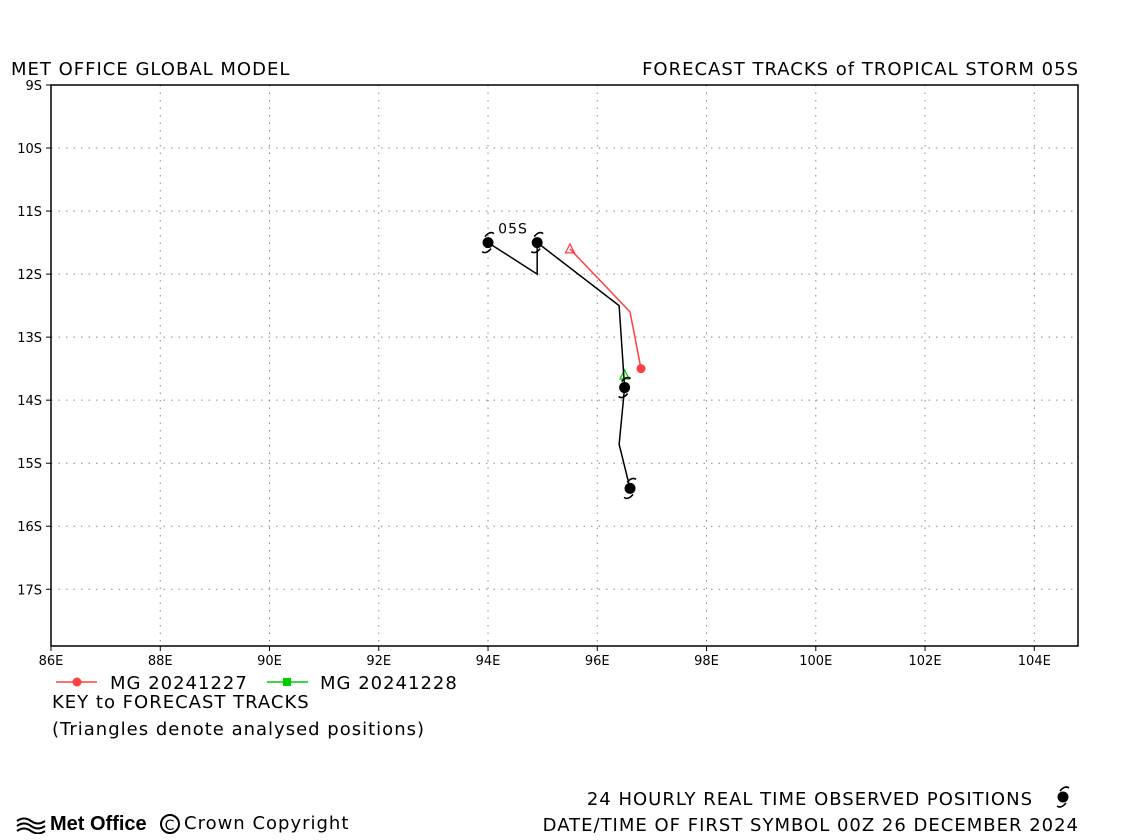 Image resolution: width=1130 pixels, height=840 pixels. I want to click on tick-label-lat: 9S, so click(33, 86).